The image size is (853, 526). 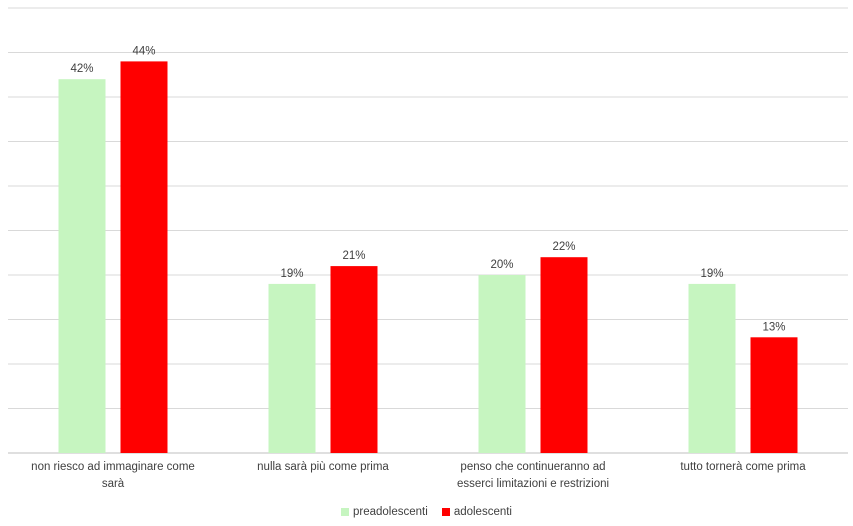 I want to click on legend: preadolescenti adolescenti, so click(x=426, y=512).